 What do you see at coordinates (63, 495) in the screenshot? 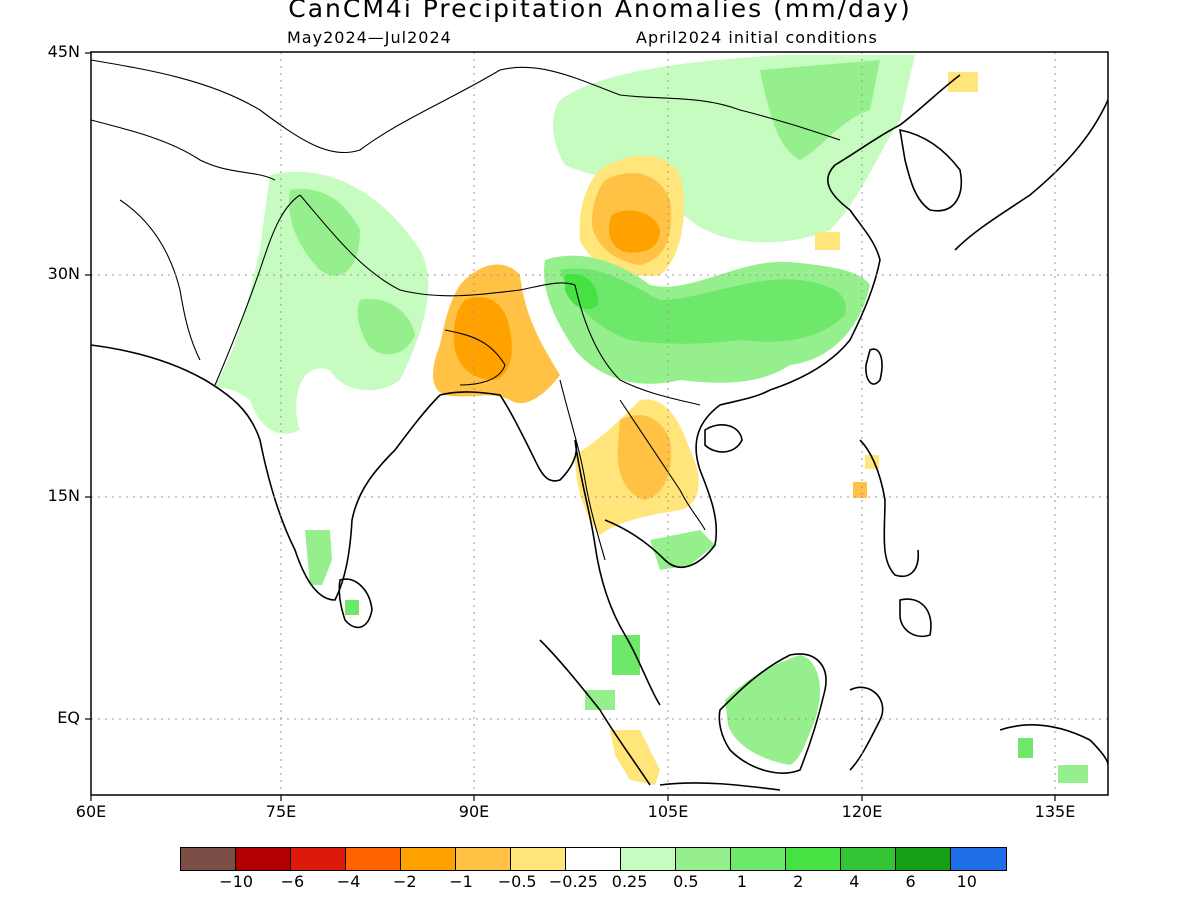
I see `lat-label-15n: 15N` at bounding box center [63, 495].